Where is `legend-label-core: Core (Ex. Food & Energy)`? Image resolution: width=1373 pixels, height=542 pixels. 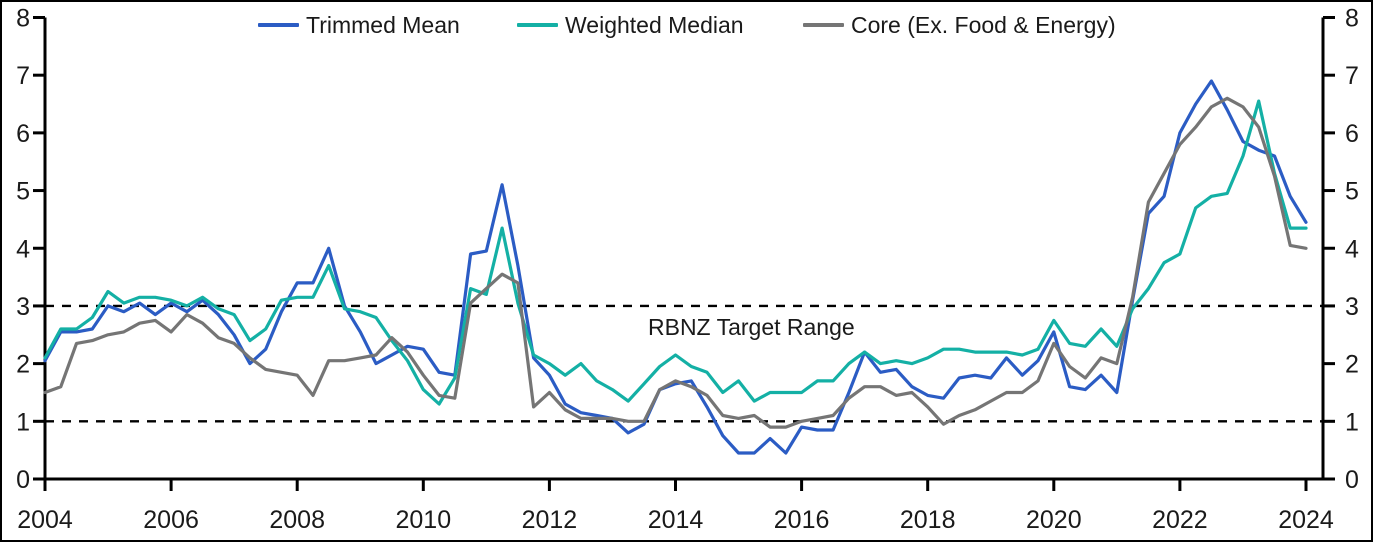
legend-label-core: Core (Ex. Food & Energy) is located at coordinates (983, 24).